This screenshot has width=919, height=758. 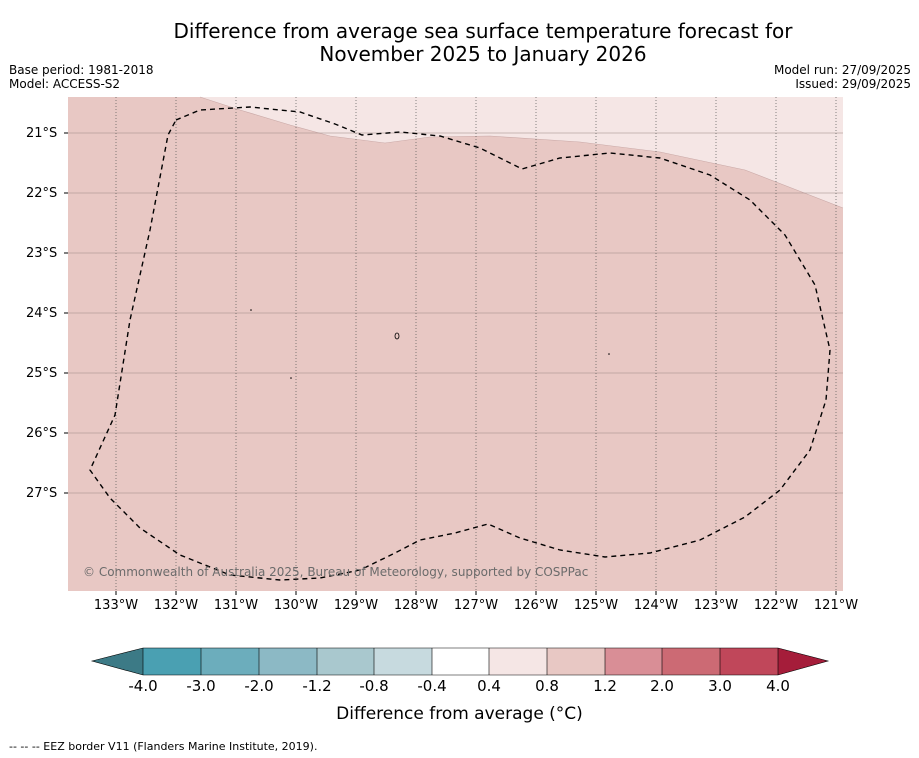 What do you see at coordinates (236, 605) in the screenshot?
I see `lon-label: 131°W` at bounding box center [236, 605].